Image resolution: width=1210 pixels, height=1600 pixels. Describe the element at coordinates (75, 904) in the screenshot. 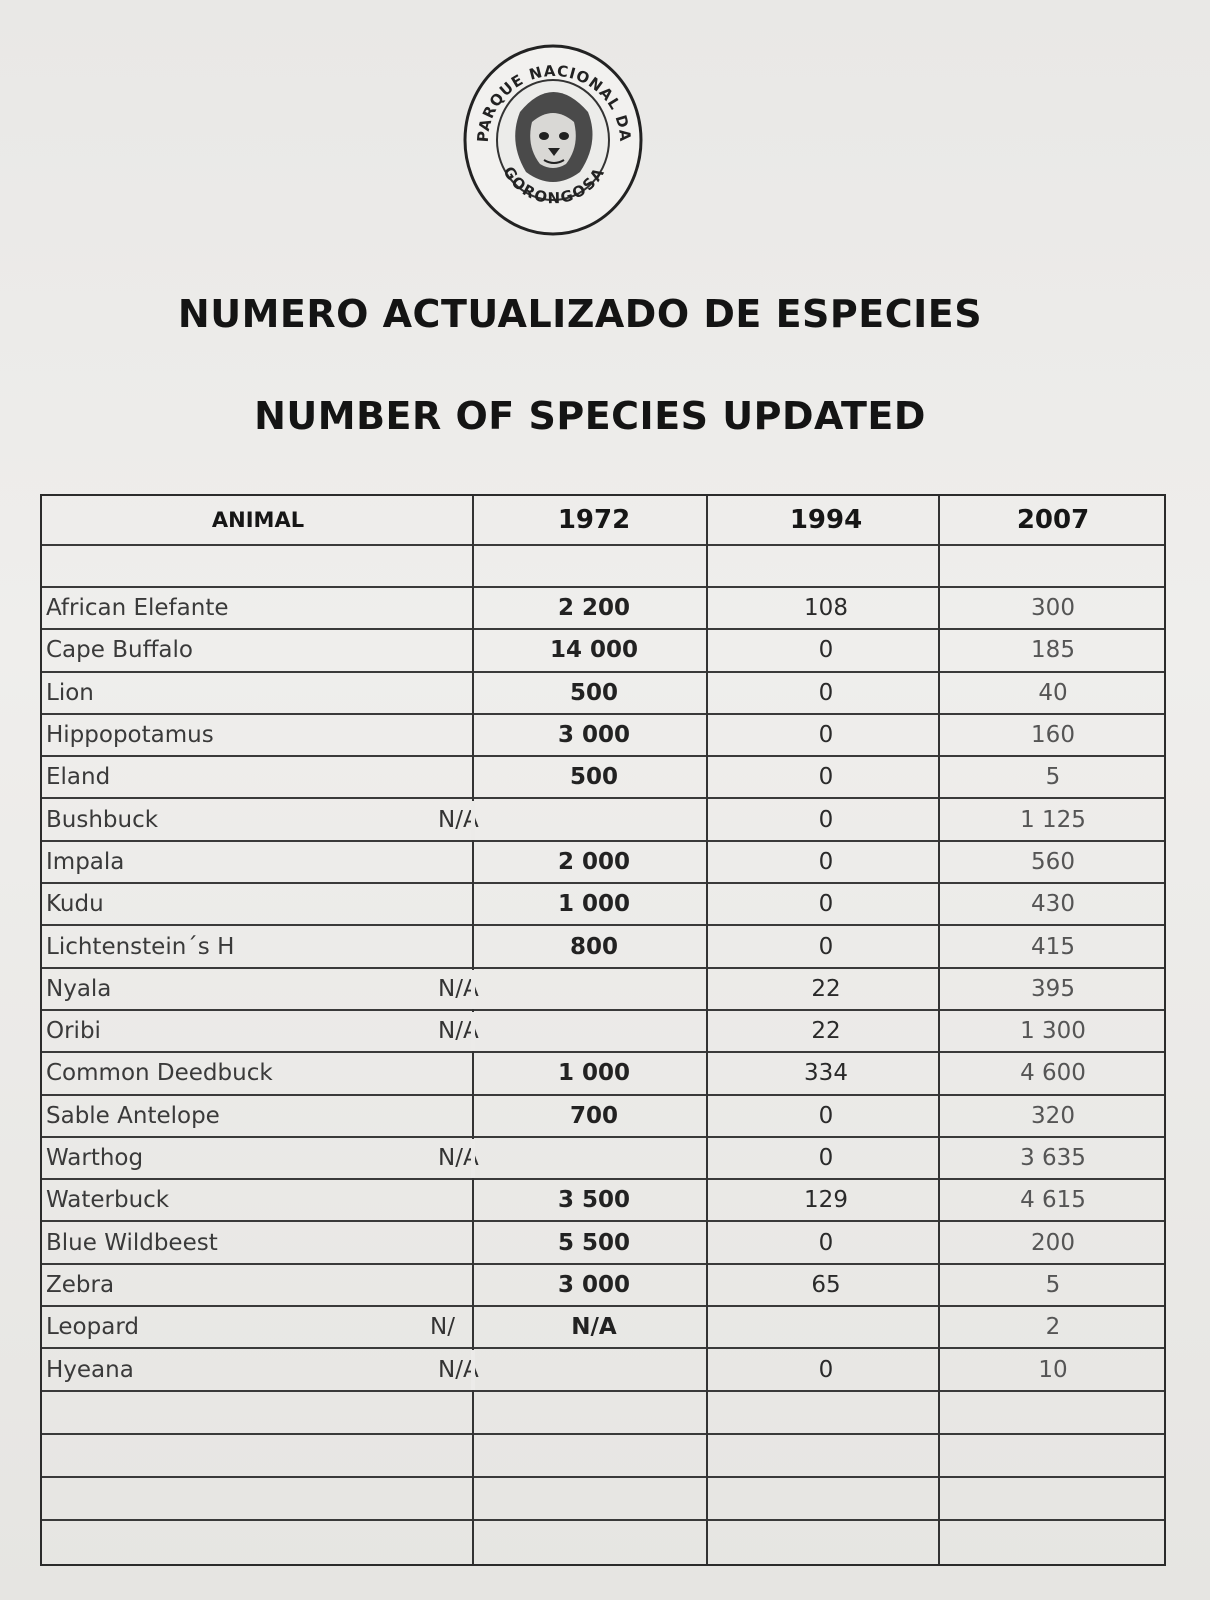

I see `cell-animal: Kudu` at that location.